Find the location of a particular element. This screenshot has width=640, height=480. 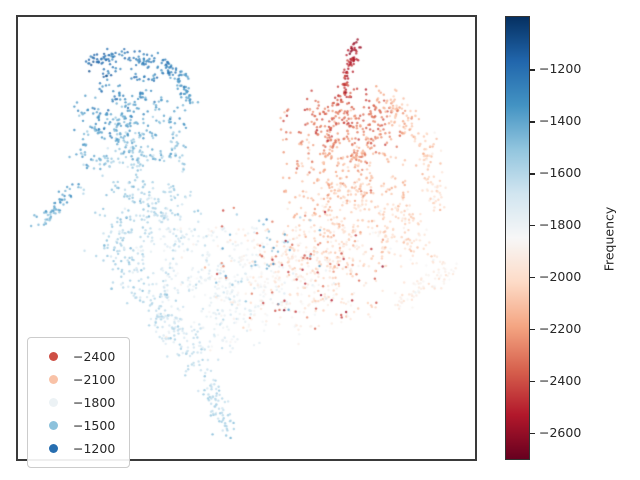

colorbar-tick-label: −2400 is located at coordinates (560, 380).